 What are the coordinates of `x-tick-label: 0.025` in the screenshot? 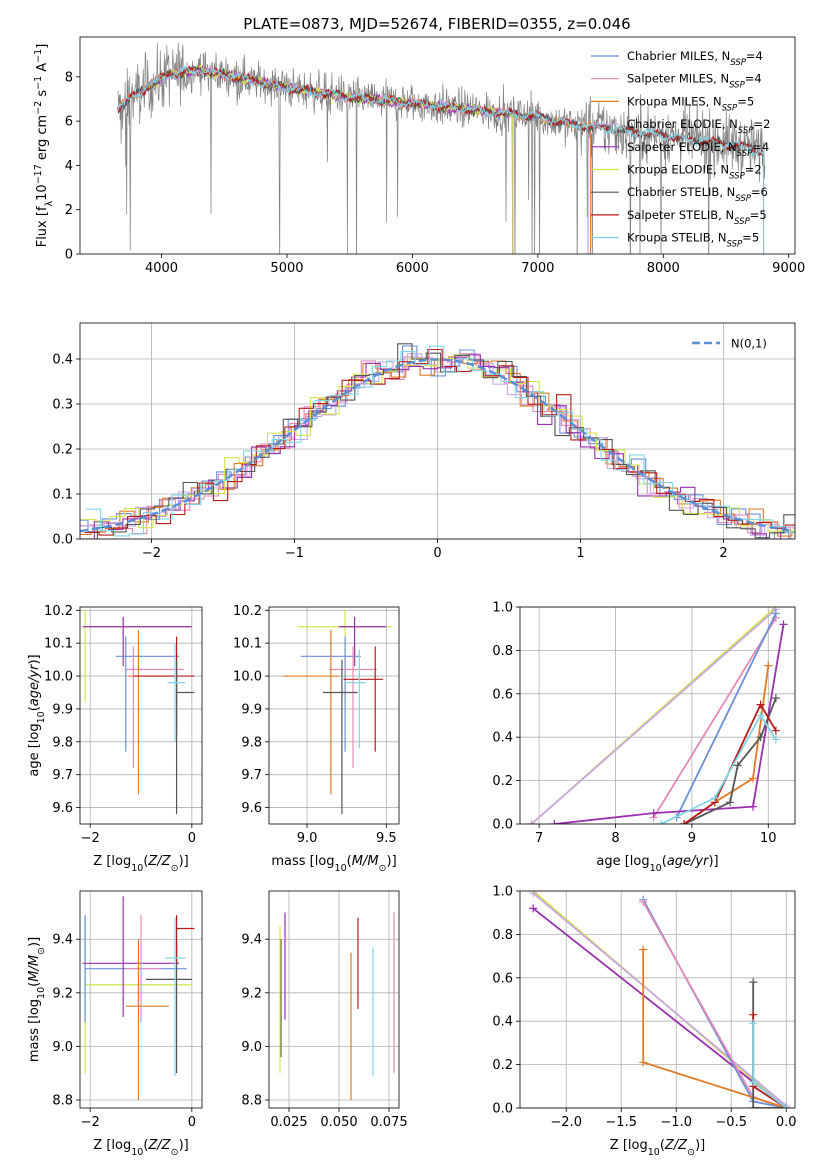 It's located at (288, 1122).